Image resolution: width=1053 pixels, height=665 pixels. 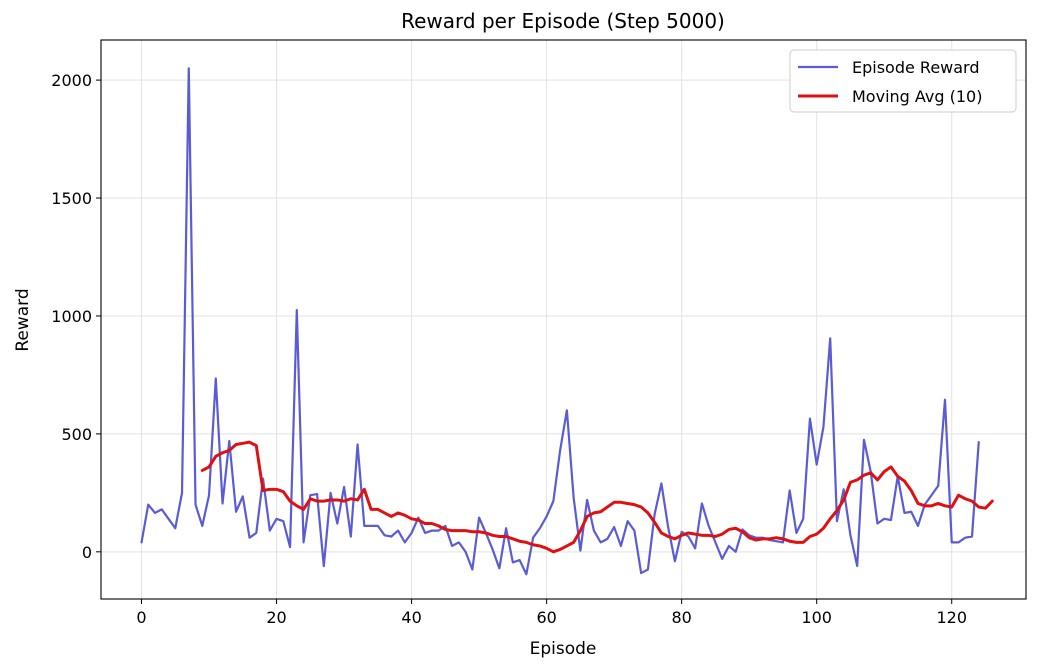 I want to click on legend-label-moving-avg: Moving Avg (10), so click(x=917, y=96).